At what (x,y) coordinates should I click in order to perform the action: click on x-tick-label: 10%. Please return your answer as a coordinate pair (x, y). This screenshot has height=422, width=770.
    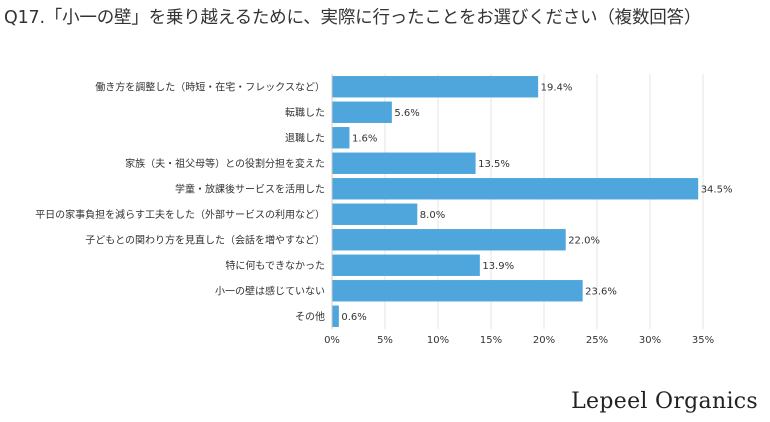
    Looking at the image, I should click on (438, 340).